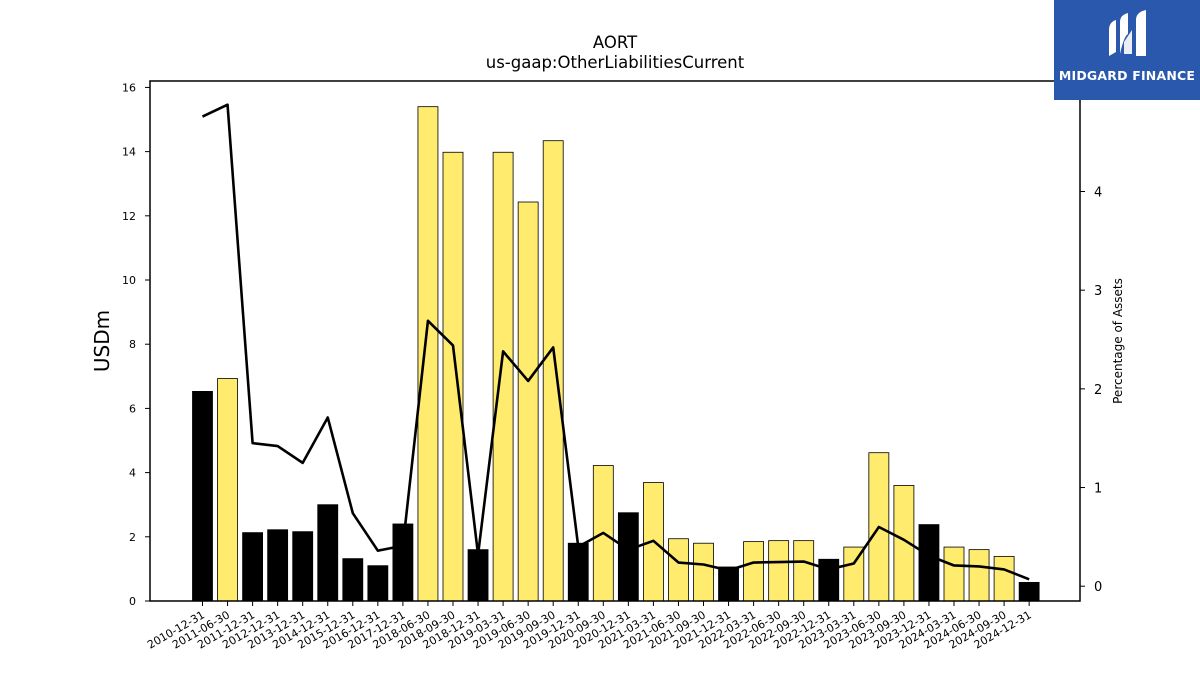 The height and width of the screenshot is (675, 1200). What do you see at coordinates (1098, 193) in the screenshot?
I see `y2-tick-label: 4` at bounding box center [1098, 193].